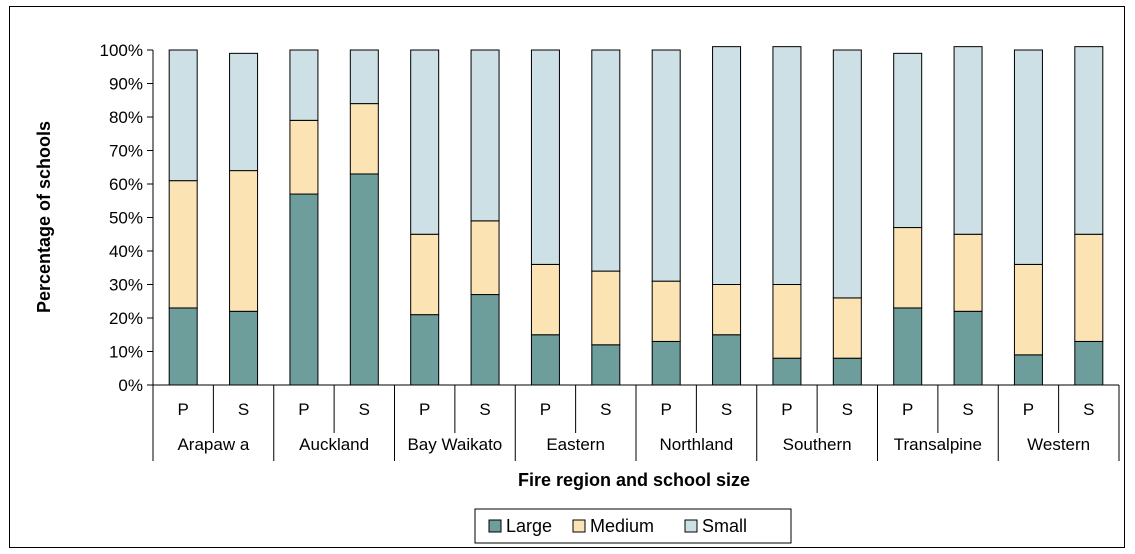 Image resolution: width=1135 pixels, height=554 pixels. What do you see at coordinates (126, 117) in the screenshot?
I see `y-tick-label: 80%` at bounding box center [126, 117].